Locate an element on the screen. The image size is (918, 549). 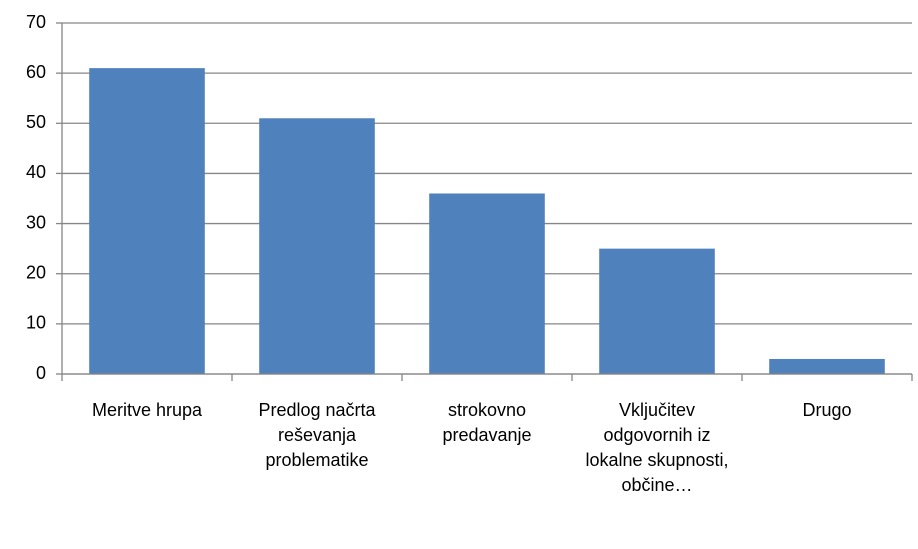
y-tick-label: 40 is located at coordinates (36, 172).